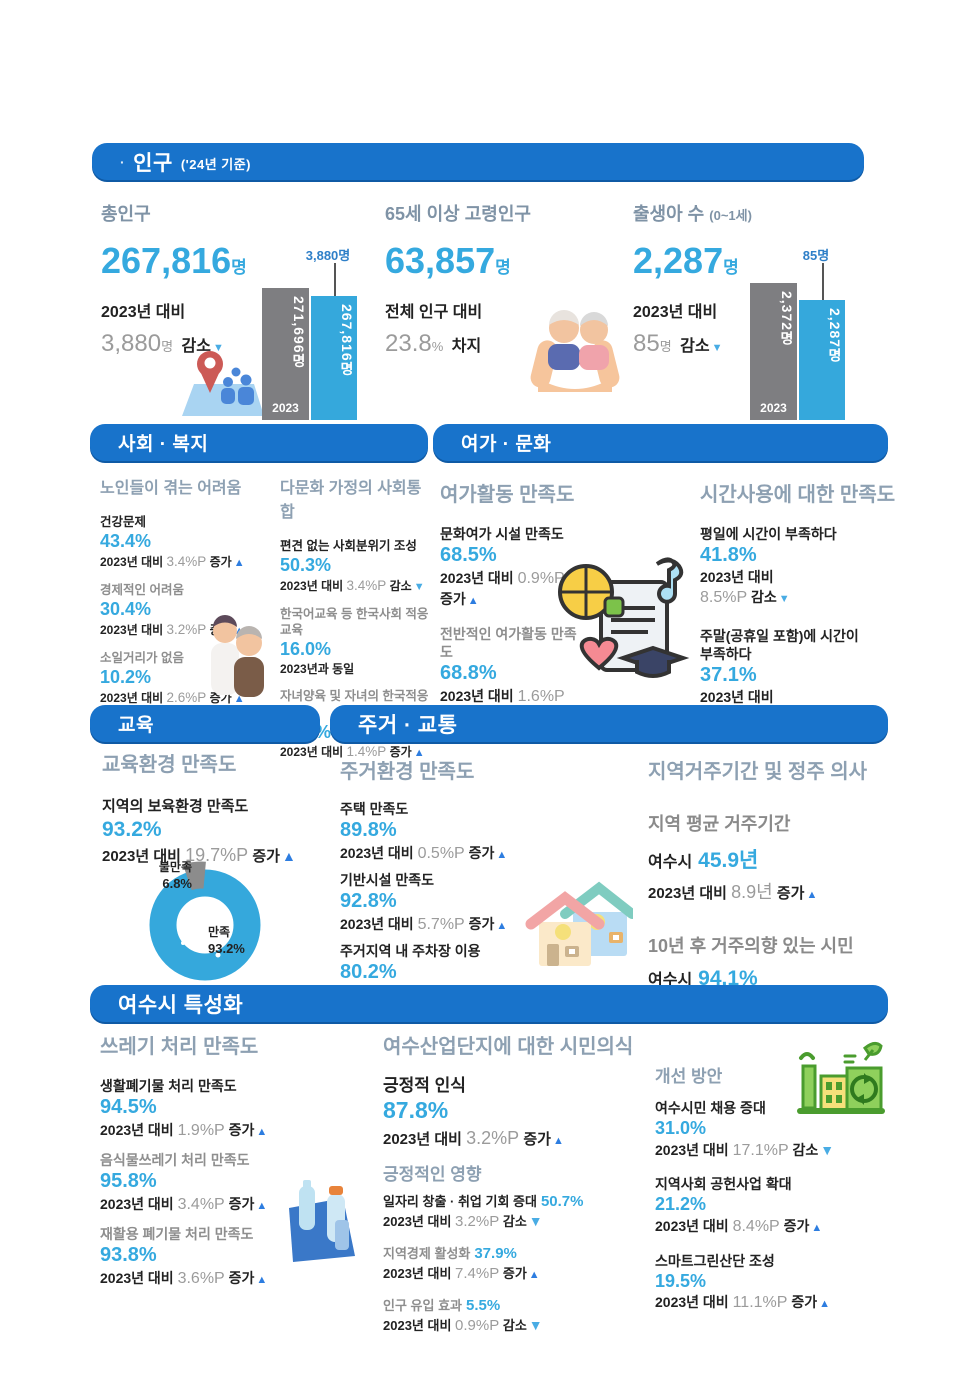  Describe the element at coordinates (518, 1264) in the screenshot. I see `stat-item: 지역경제 활성화 37.9% 2023년 대비 7.4%P 증가 ▲` at that location.